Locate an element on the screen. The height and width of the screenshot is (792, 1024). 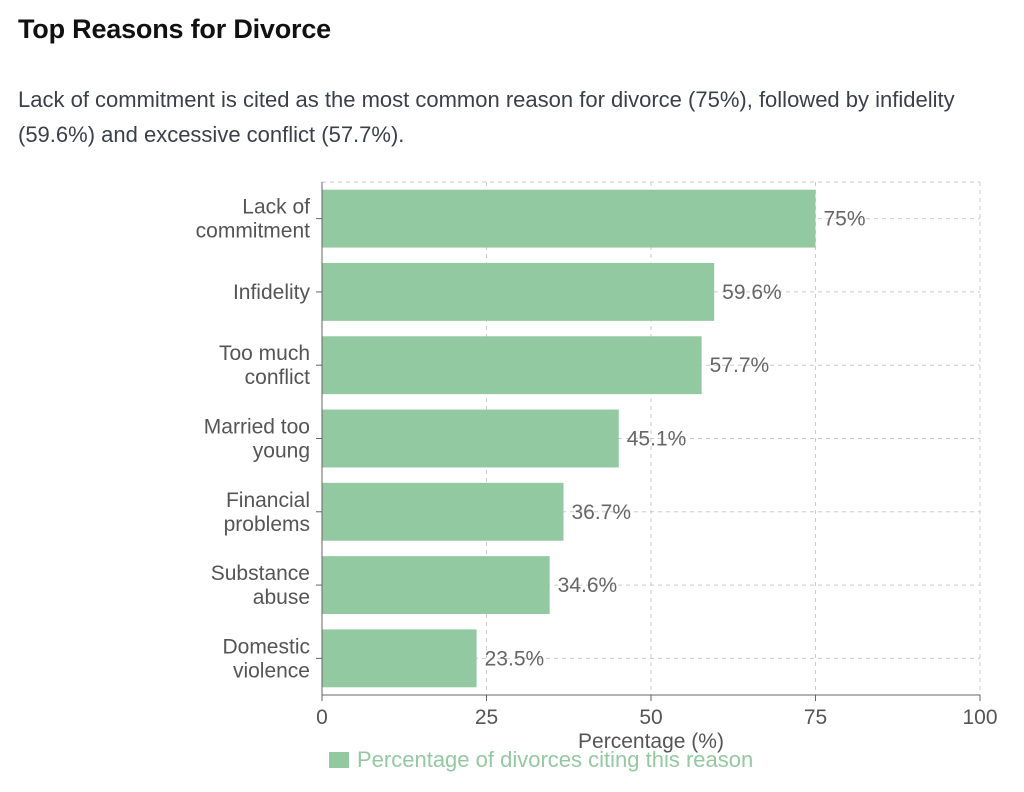
y-tick-label: Substance abuse is located at coordinates (260, 585).